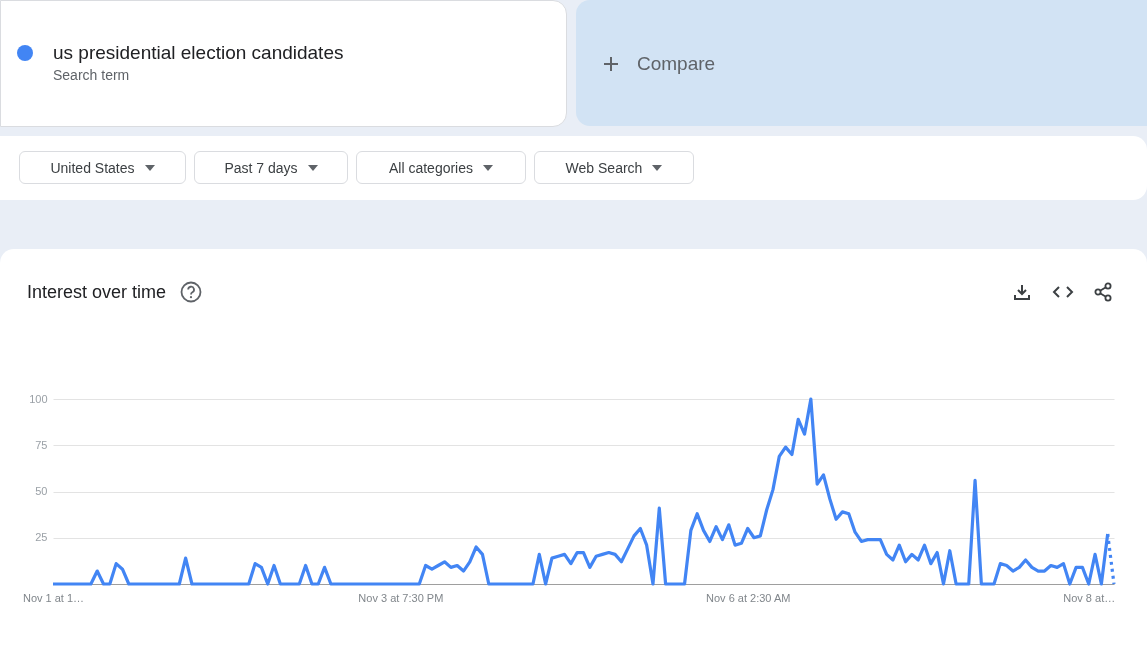 Image resolution: width=1147 pixels, height=671 pixels. I want to click on chart-title: Interest over time, so click(97, 292).